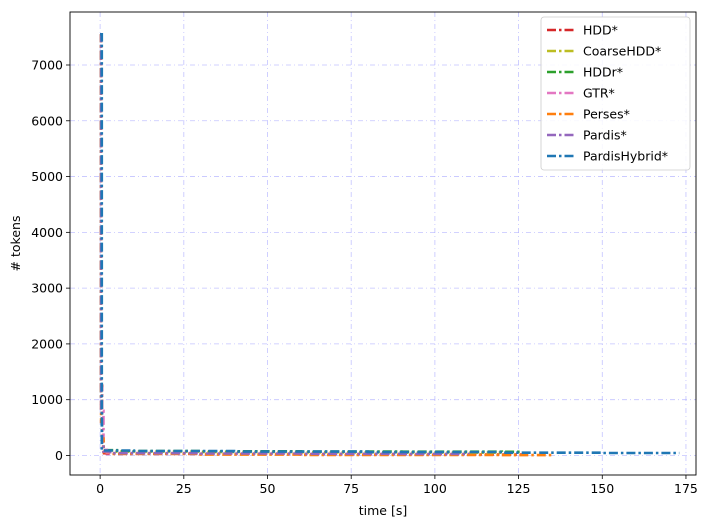 This screenshot has height=528, width=707. Describe the element at coordinates (605, 135) in the screenshot. I see `legend-label: Pardis*` at that location.